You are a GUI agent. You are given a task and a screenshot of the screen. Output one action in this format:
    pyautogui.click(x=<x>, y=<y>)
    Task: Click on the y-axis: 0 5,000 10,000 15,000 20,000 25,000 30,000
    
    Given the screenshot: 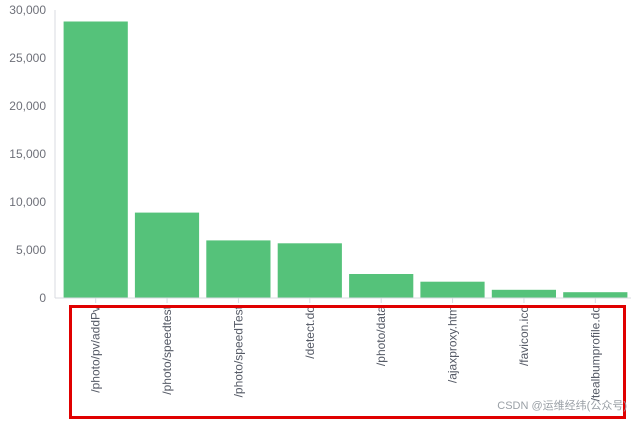 What is the action you would take?
    pyautogui.click(x=32, y=154)
    